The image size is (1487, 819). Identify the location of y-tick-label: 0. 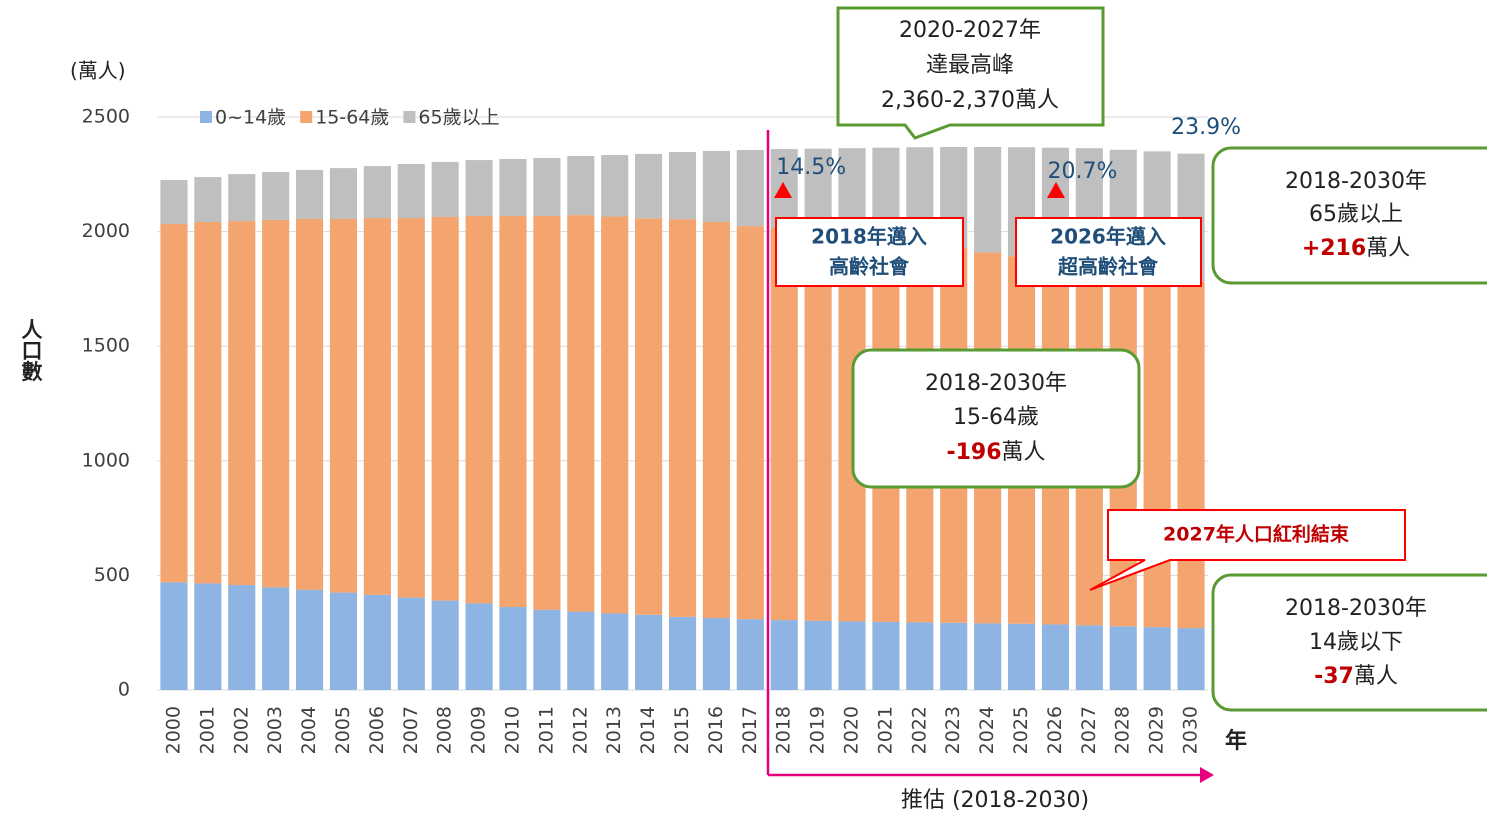
(124, 690).